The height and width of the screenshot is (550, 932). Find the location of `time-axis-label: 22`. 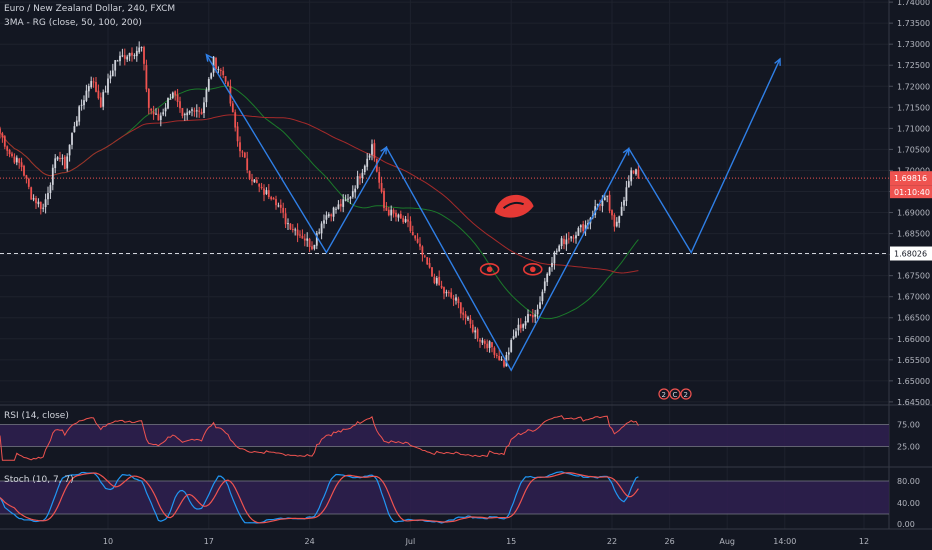

time-axis-label: 22 is located at coordinates (612, 541).